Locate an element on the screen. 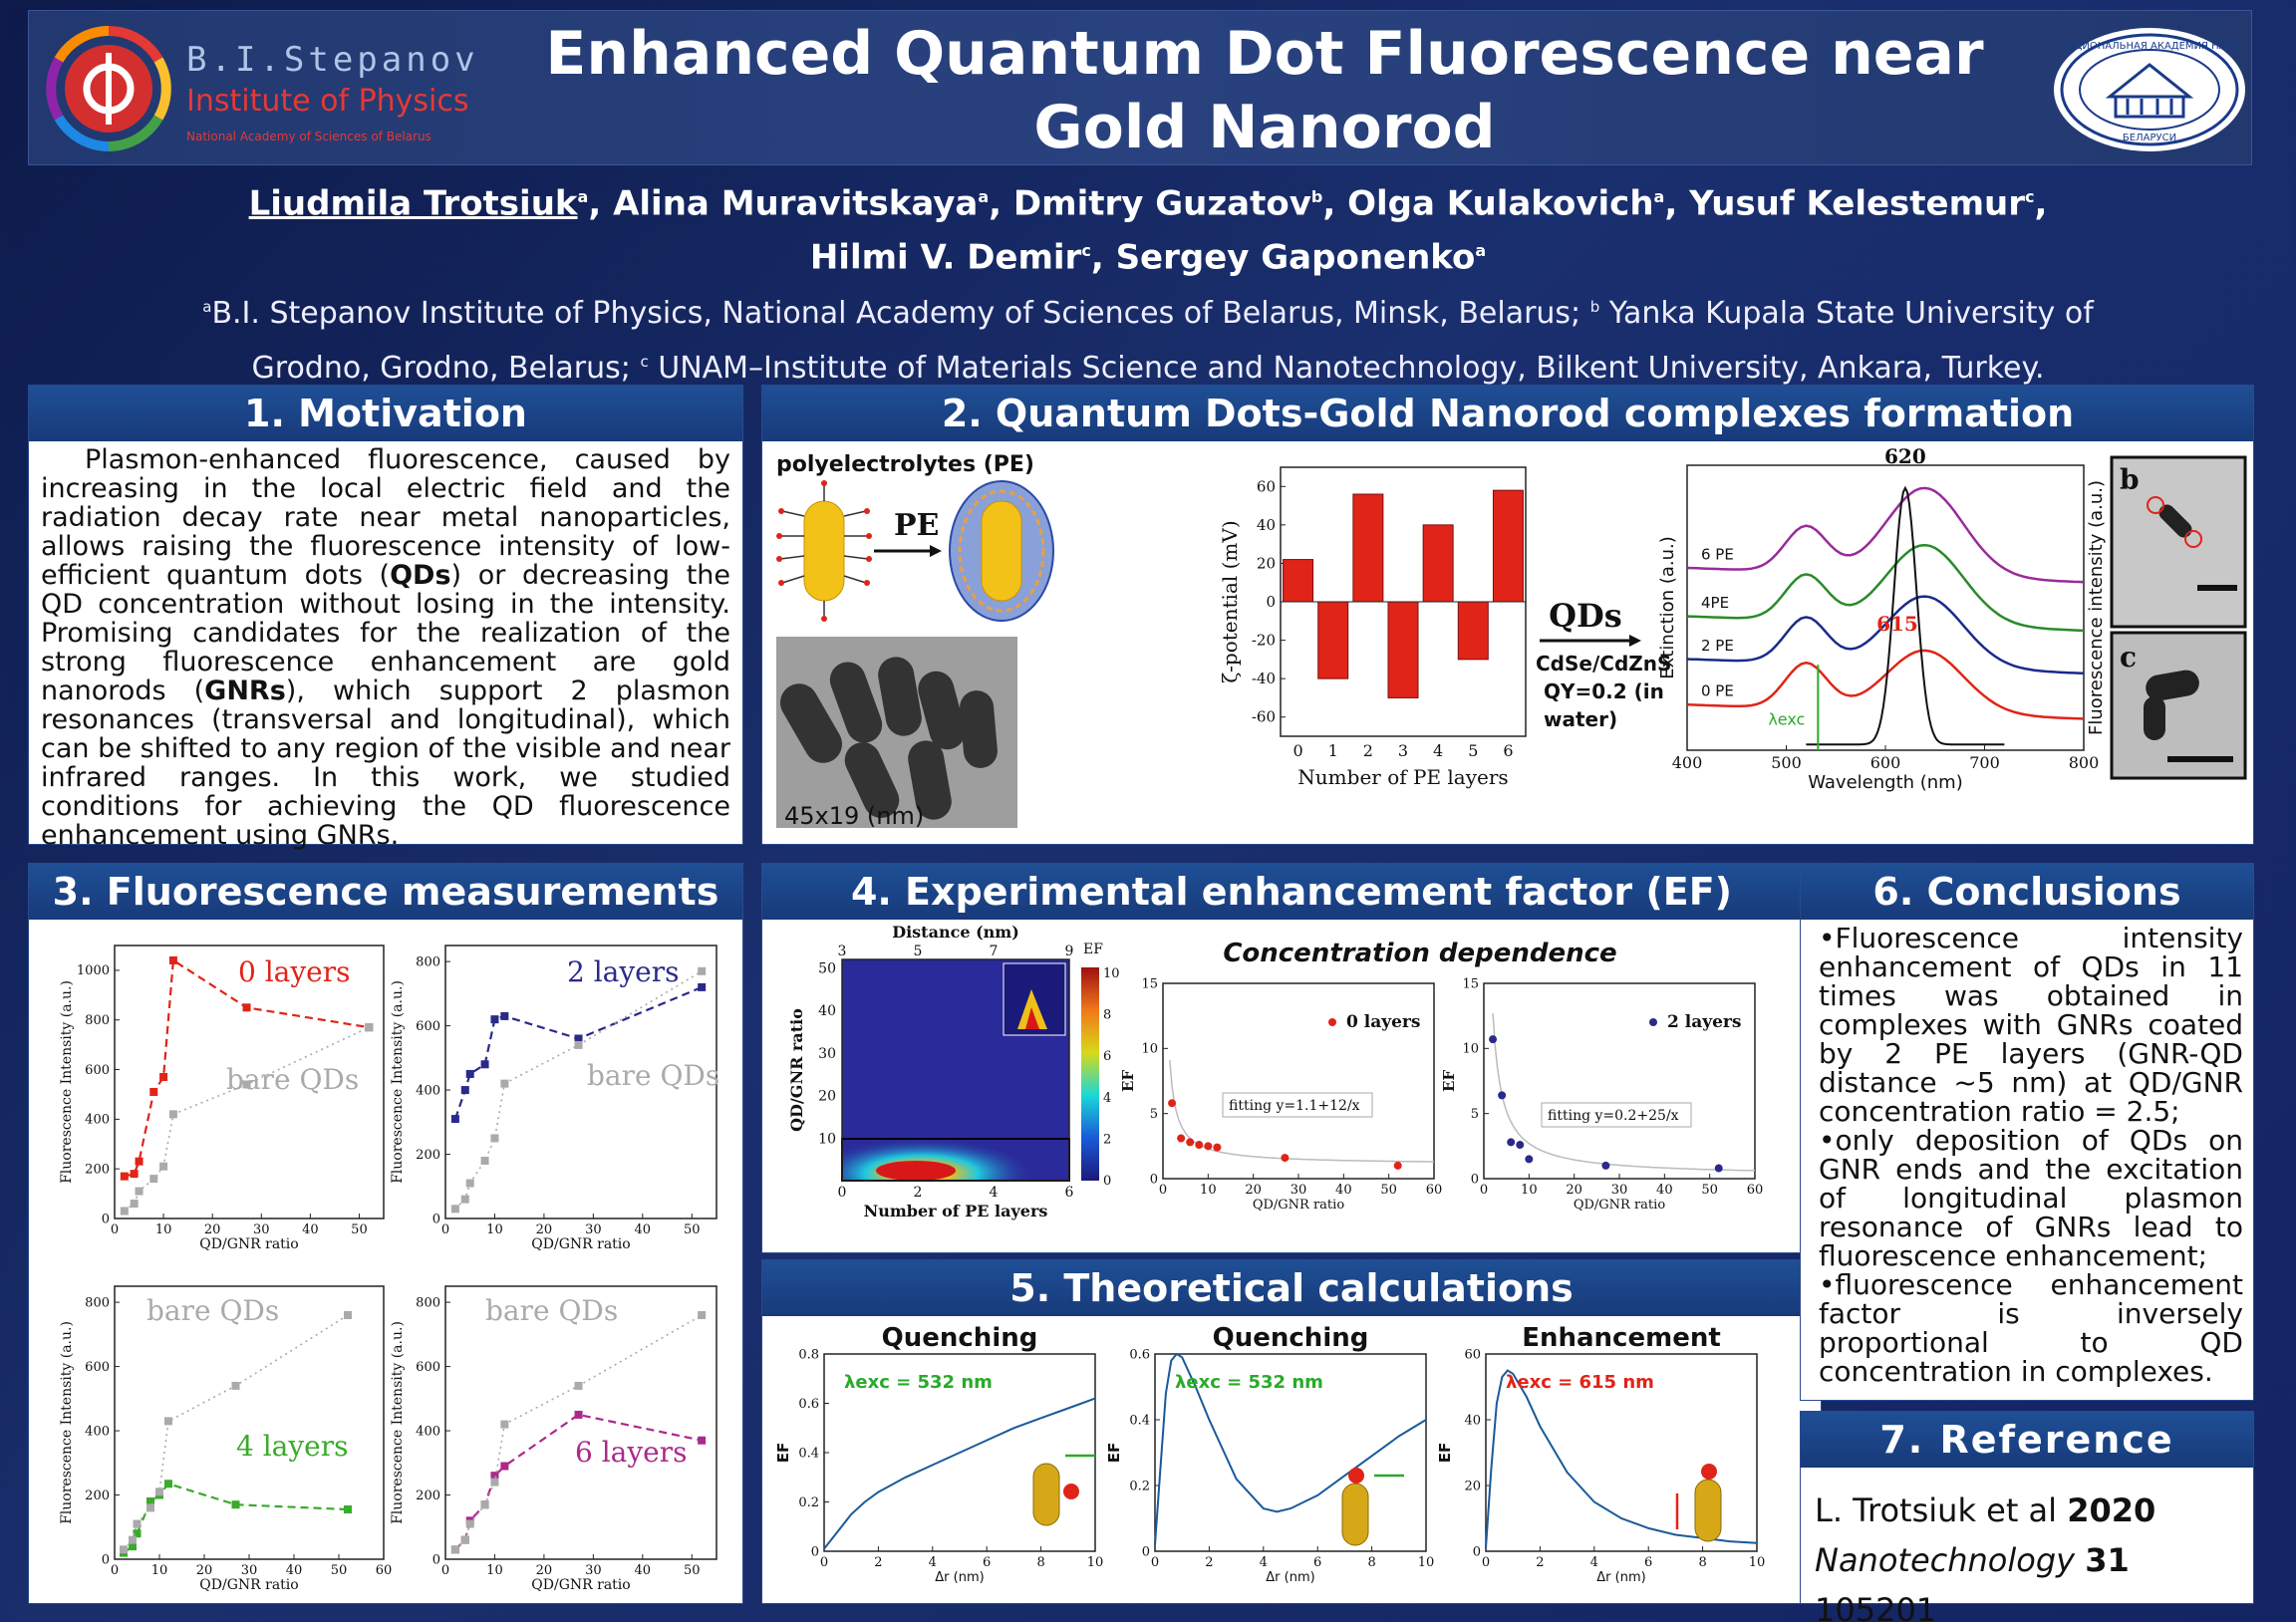 This screenshot has height=1622, width=2296. y-tick-label: 200 is located at coordinates (428, 1155).